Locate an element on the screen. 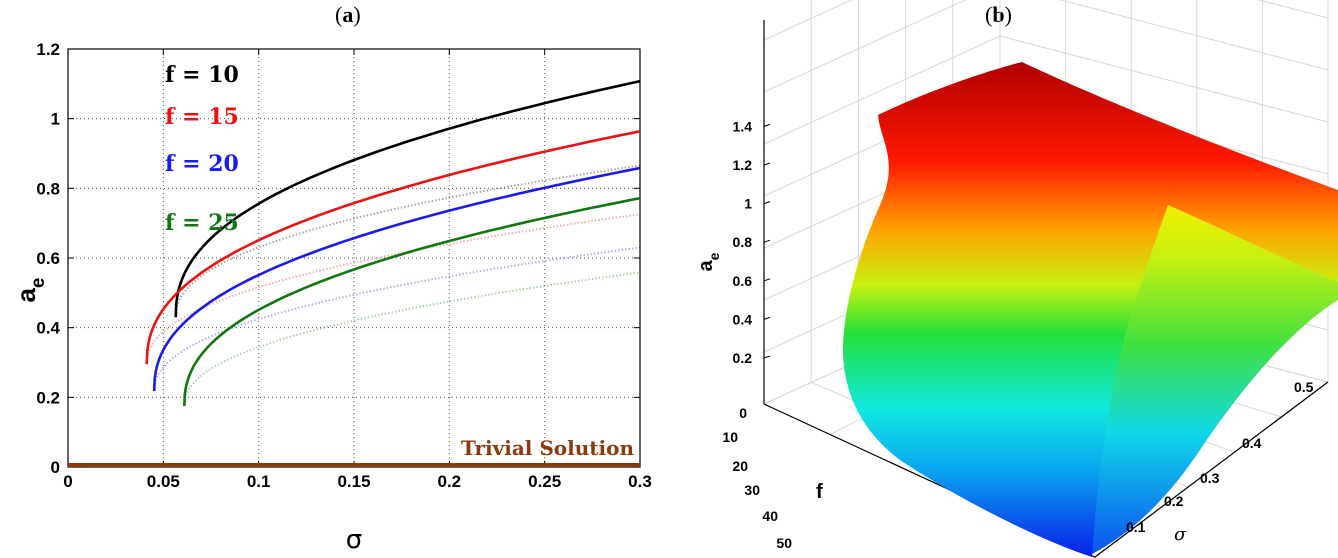 Image resolution: width=1338 pixels, height=558 pixels. f-axis-label: f is located at coordinates (819, 492).